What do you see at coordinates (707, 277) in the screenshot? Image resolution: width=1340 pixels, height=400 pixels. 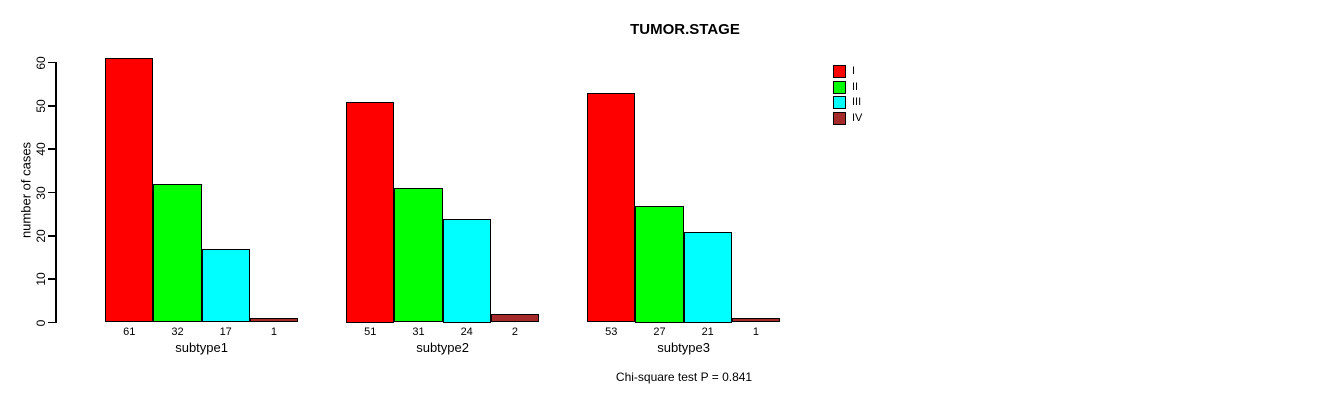 I see `bar-subtype3-stage-III` at bounding box center [707, 277].